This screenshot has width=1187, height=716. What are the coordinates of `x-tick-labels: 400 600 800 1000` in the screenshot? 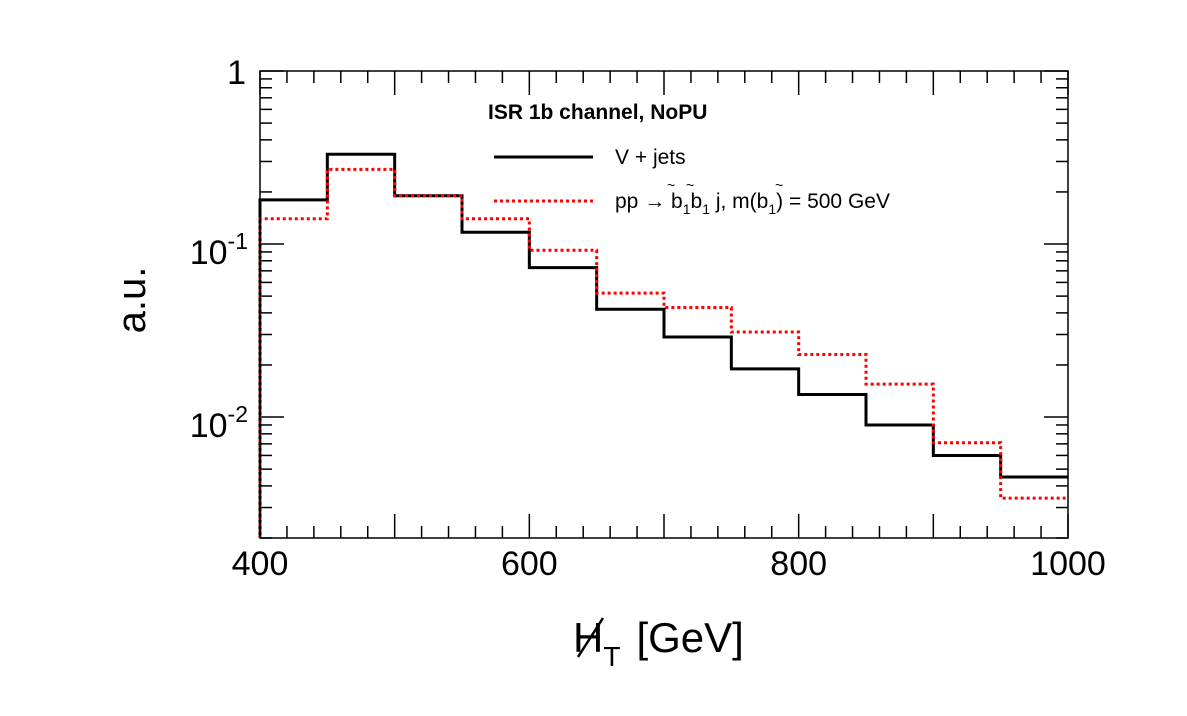 It's located at (669, 564).